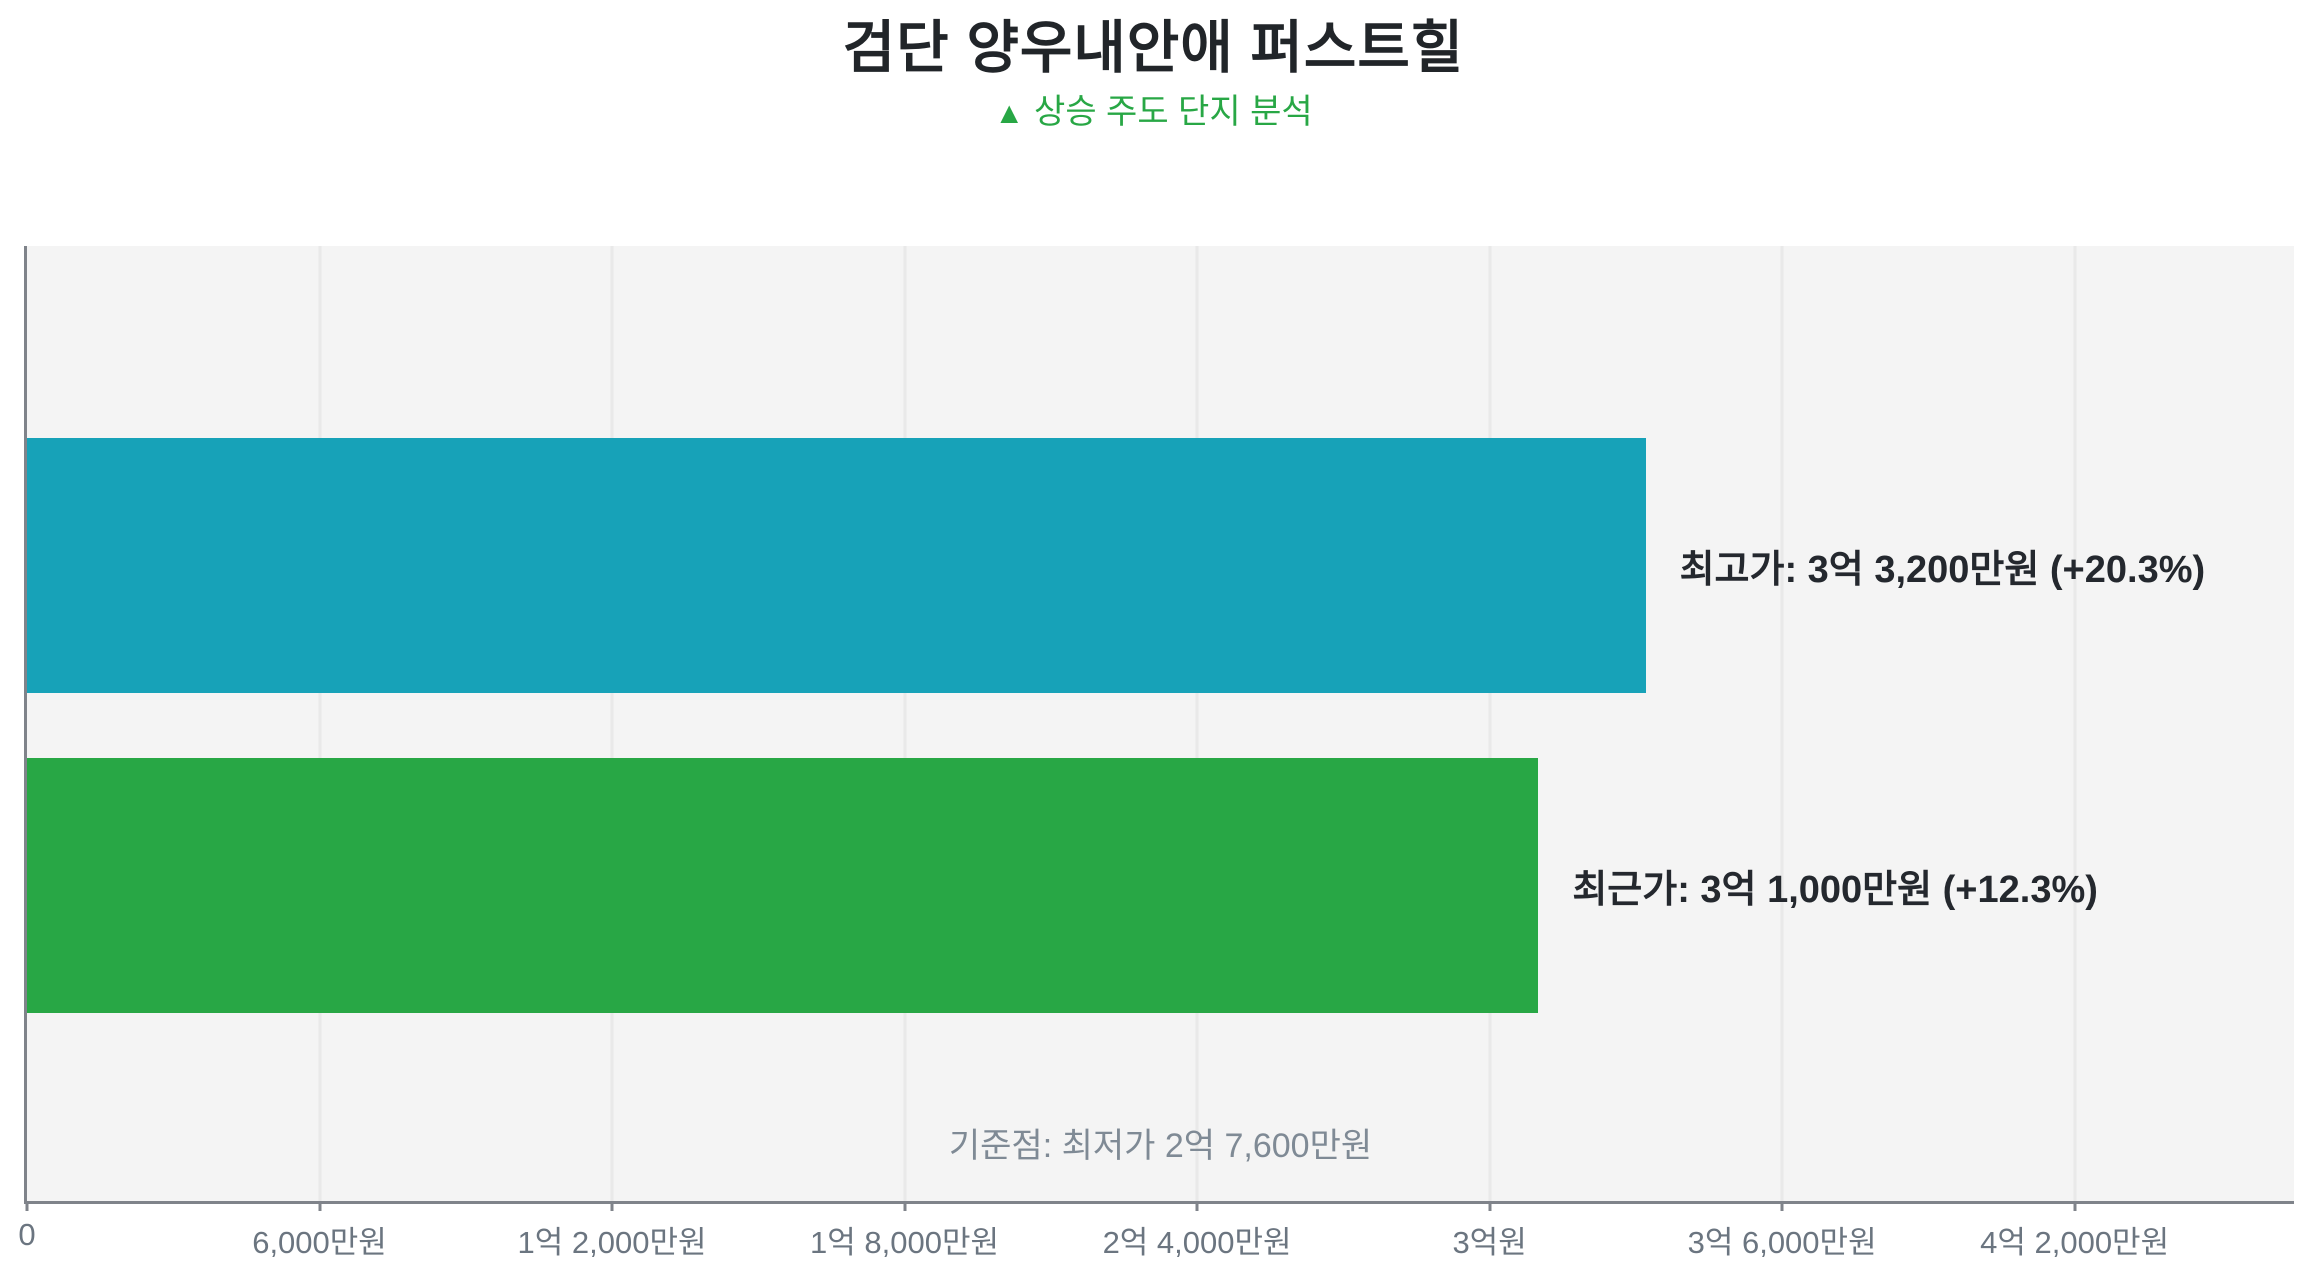  Describe the element at coordinates (1197, 1242) in the screenshot. I see `x-tick-label: 2억 4,000만원` at that location.